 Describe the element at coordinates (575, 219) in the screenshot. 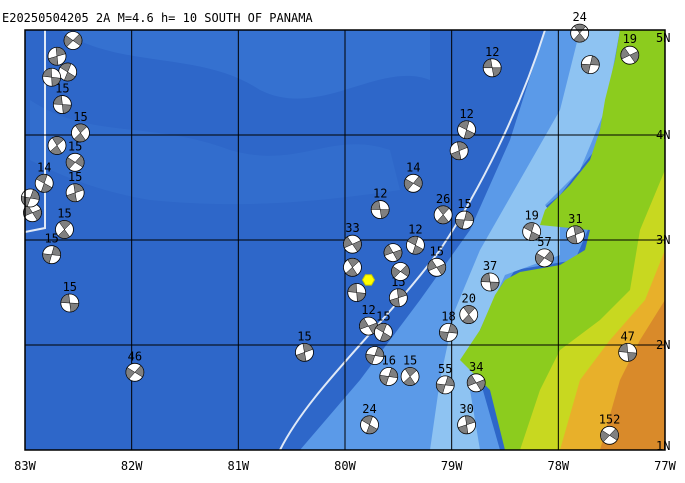

I see `depth-label: 31` at that location.